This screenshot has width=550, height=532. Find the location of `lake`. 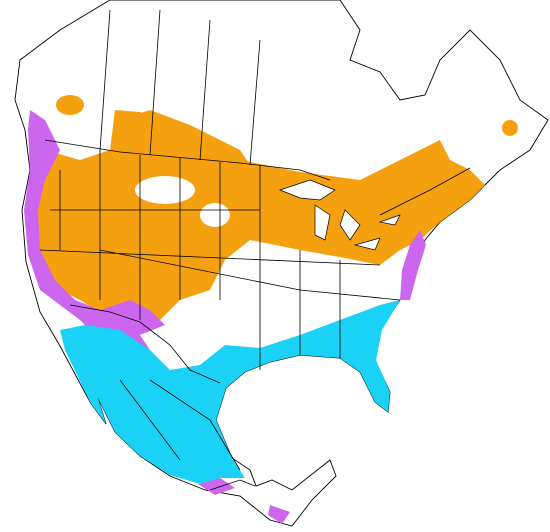

lake is located at coordinates (339, 215).